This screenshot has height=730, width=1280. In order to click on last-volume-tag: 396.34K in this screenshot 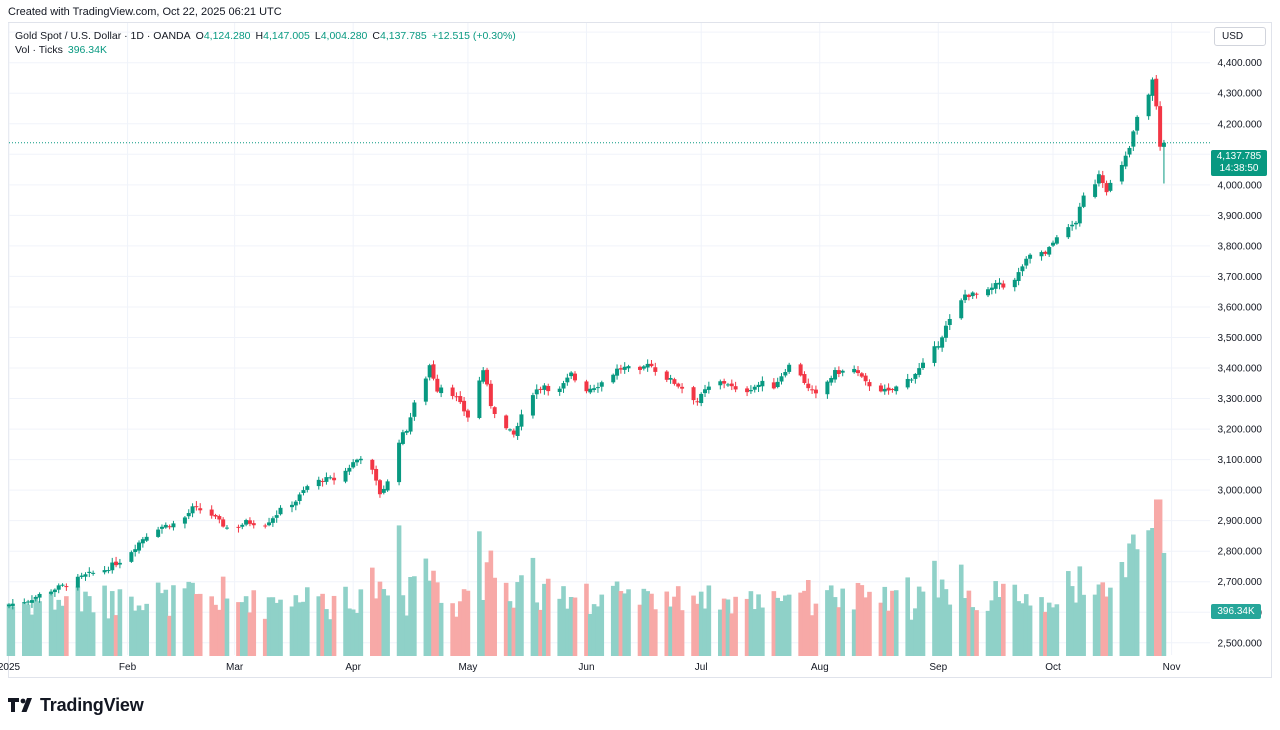, I will do `click(1236, 611)`.